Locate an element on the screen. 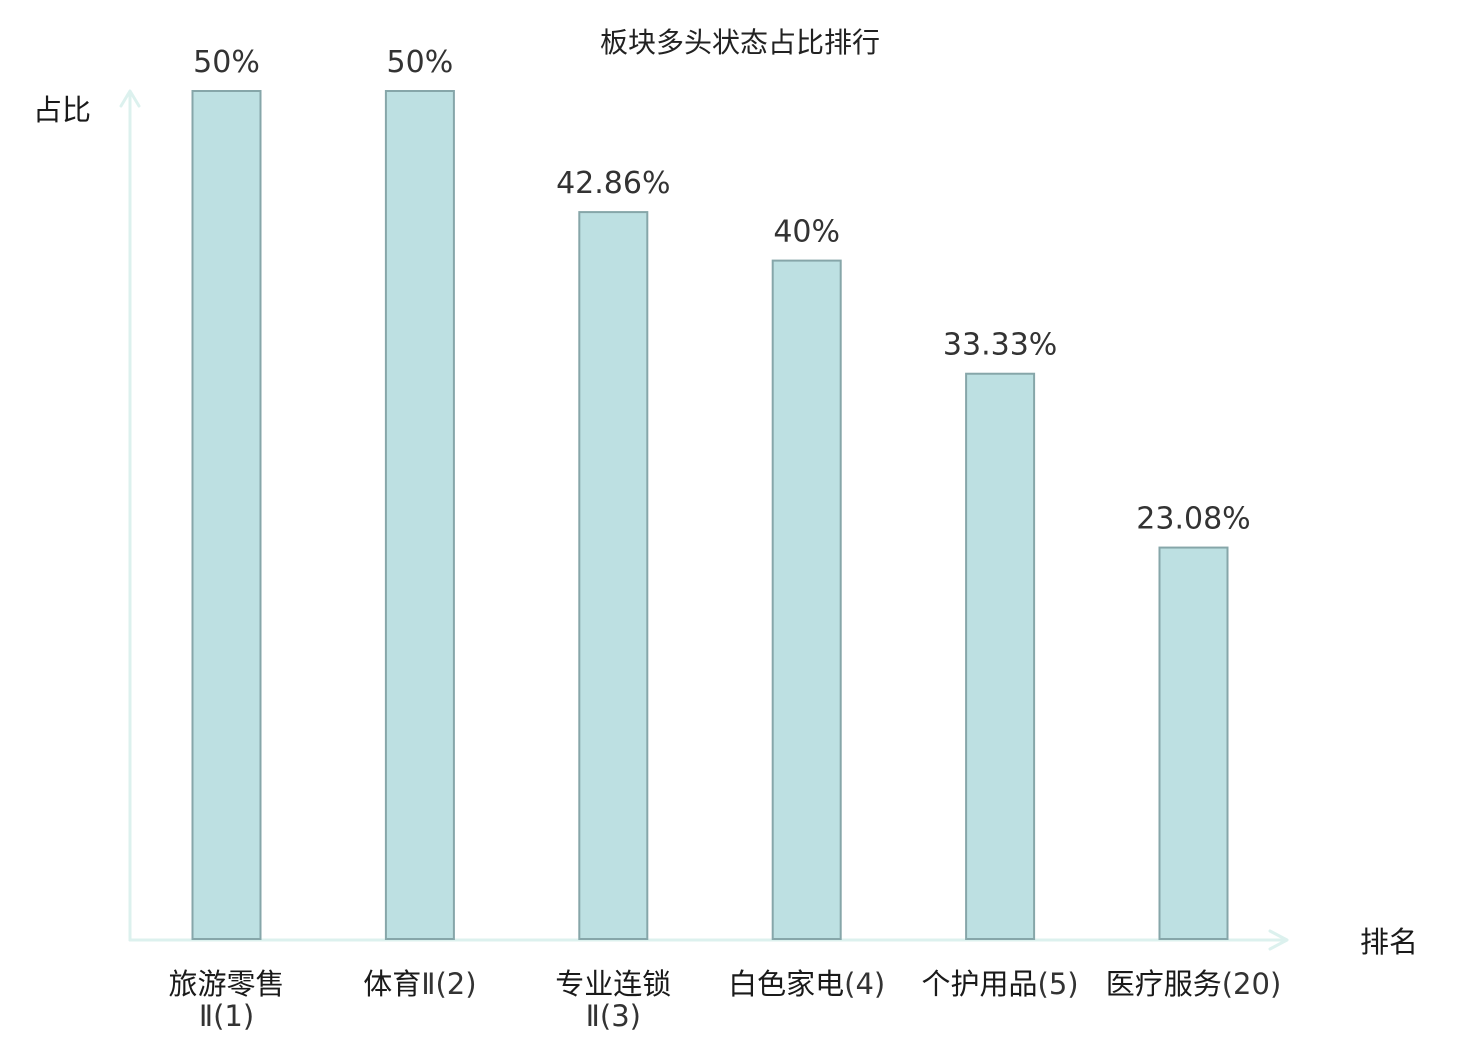 This screenshot has width=1480, height=1040. category-name: 白色家电 is located at coordinates (786, 984).